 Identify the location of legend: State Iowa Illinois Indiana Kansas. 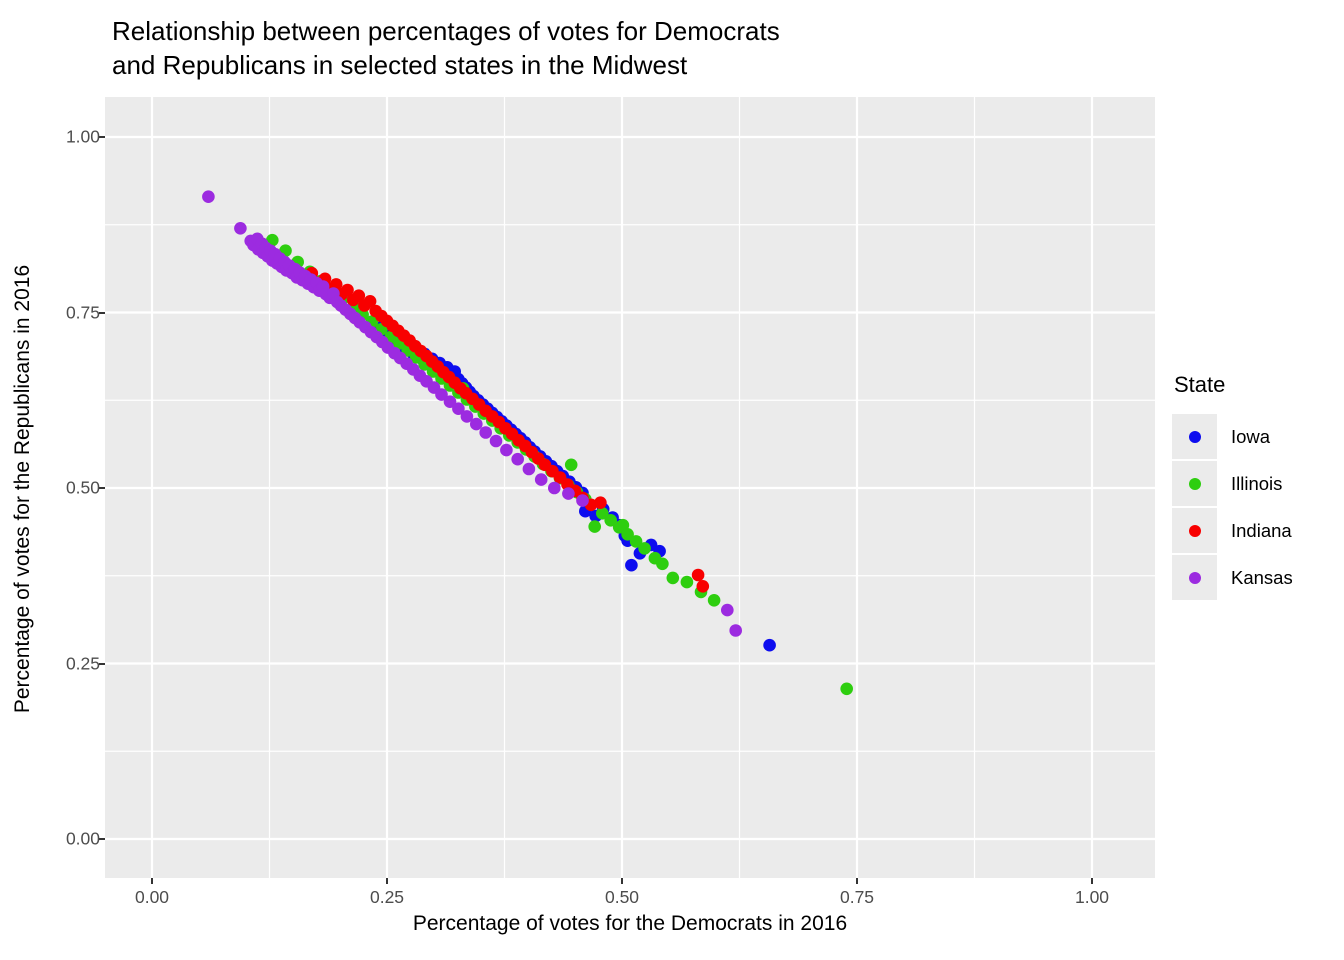
(1232, 487).